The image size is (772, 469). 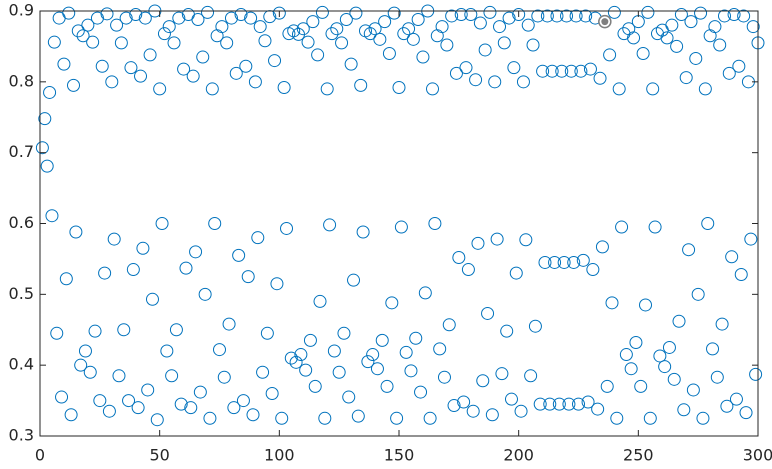 I want to click on highlight-dot, so click(x=605, y=22).